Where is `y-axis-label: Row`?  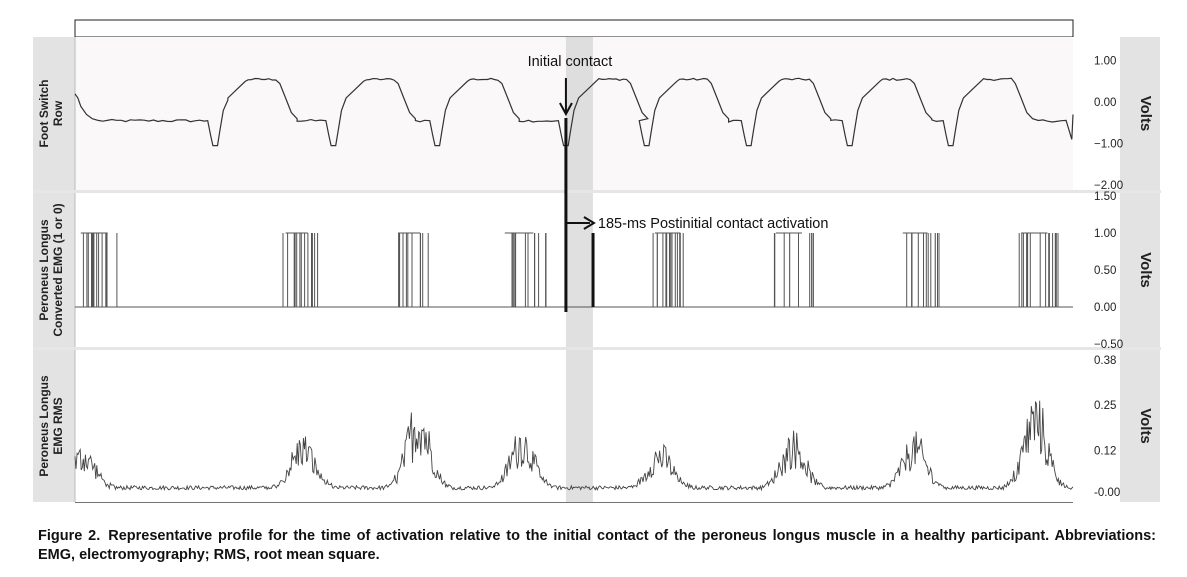 y-axis-label: Row is located at coordinates (58, 113).